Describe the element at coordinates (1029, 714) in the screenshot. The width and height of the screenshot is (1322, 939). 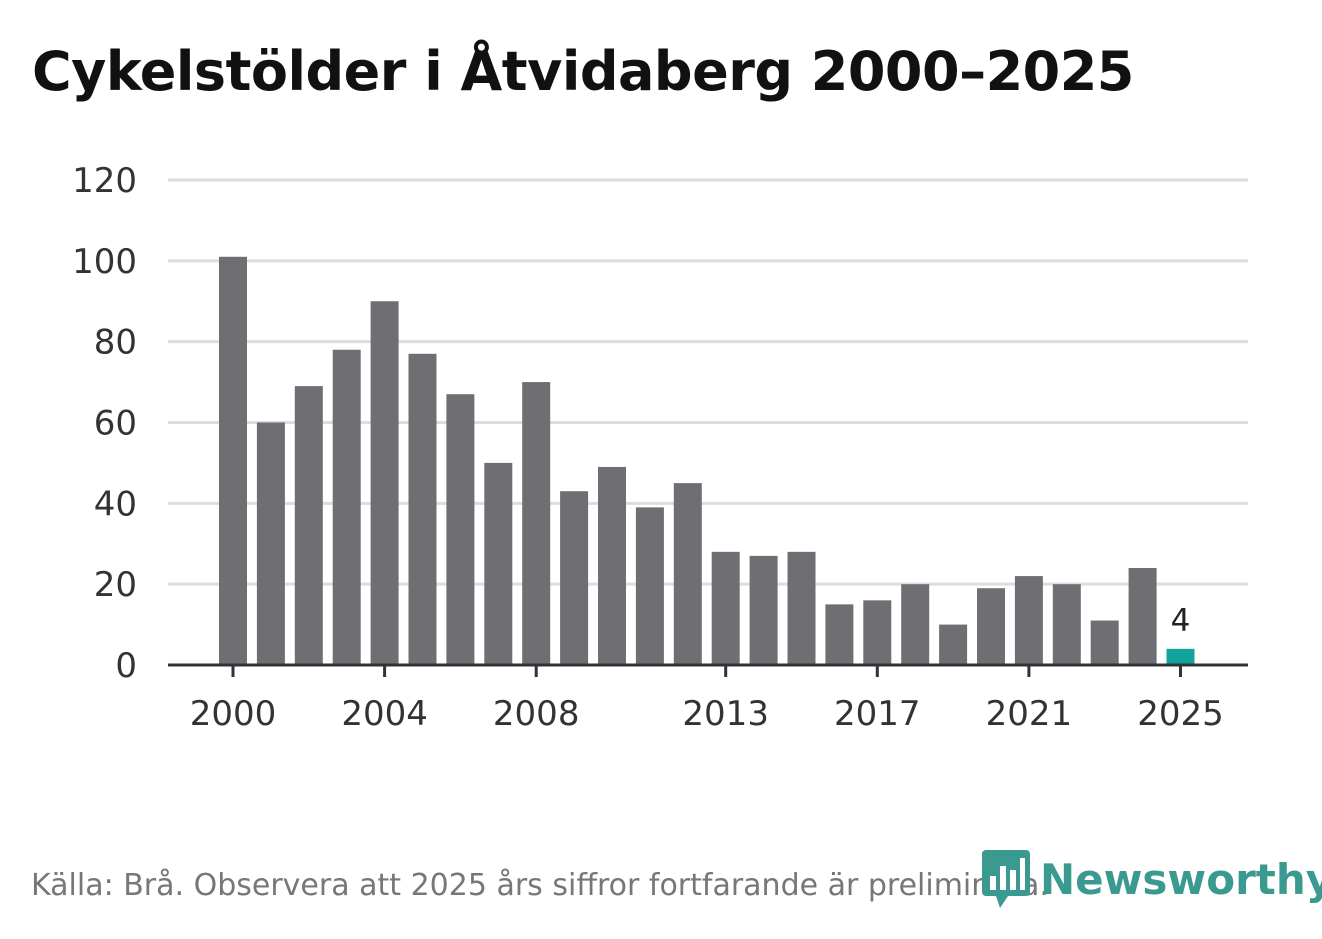
I see `x-tick-label: 2021` at that location.